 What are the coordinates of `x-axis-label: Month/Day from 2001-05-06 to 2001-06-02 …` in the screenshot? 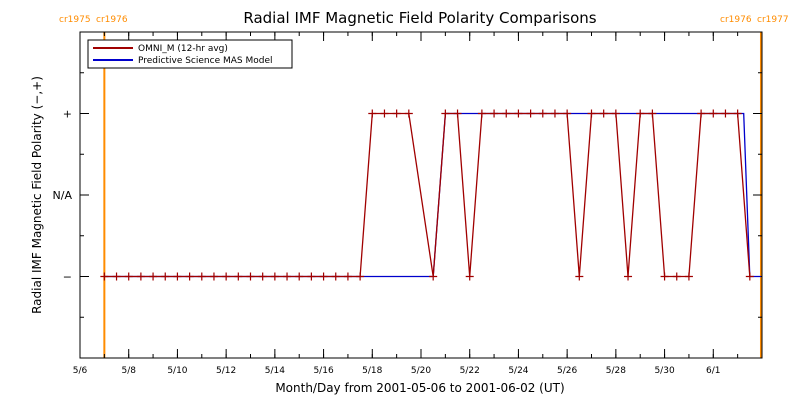 It's located at (419, 388).